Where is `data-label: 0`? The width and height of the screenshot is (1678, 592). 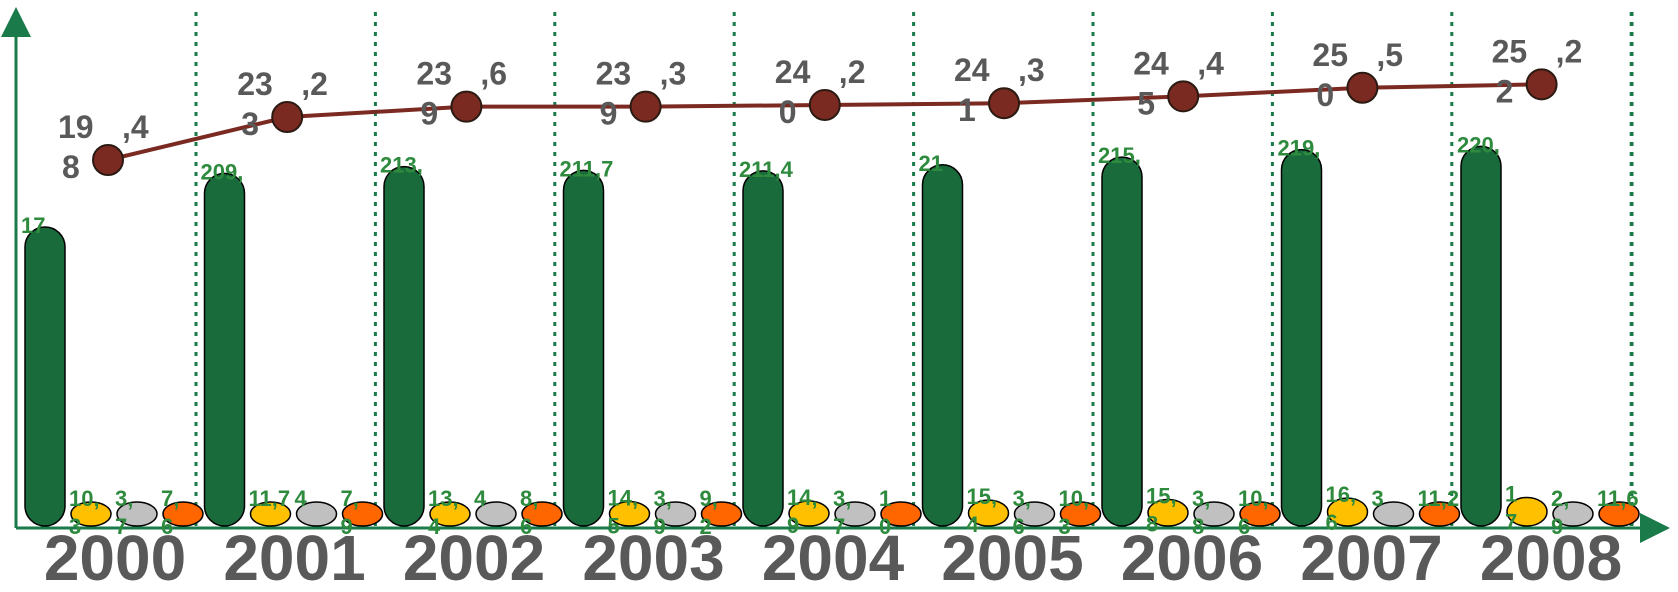
data-label: 0 is located at coordinates (885, 526).